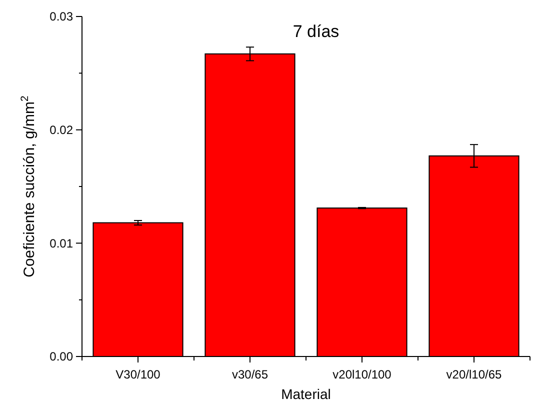  What do you see at coordinates (306, 394) in the screenshot?
I see `x-axis-title: Material` at bounding box center [306, 394].